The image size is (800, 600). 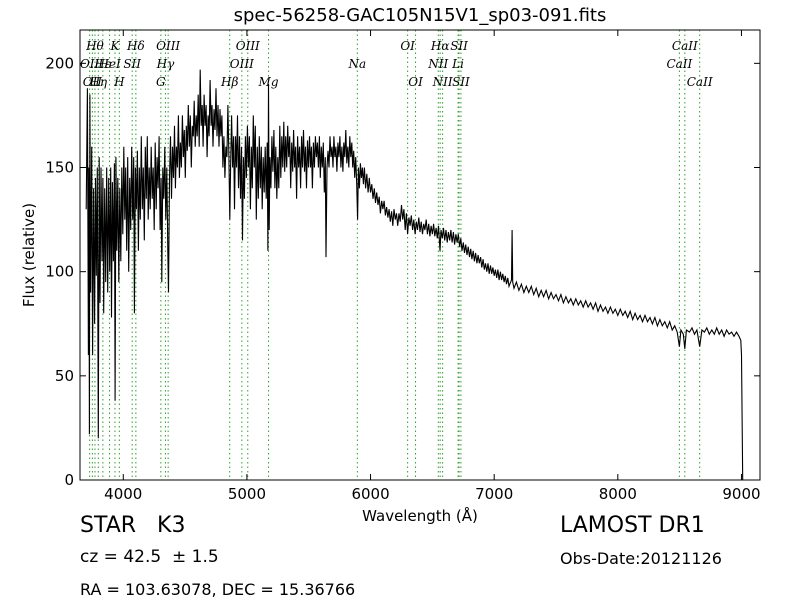 What do you see at coordinates (90, 64) in the screenshot?
I see `spectral-line-label-0: OII` at bounding box center [90, 64].